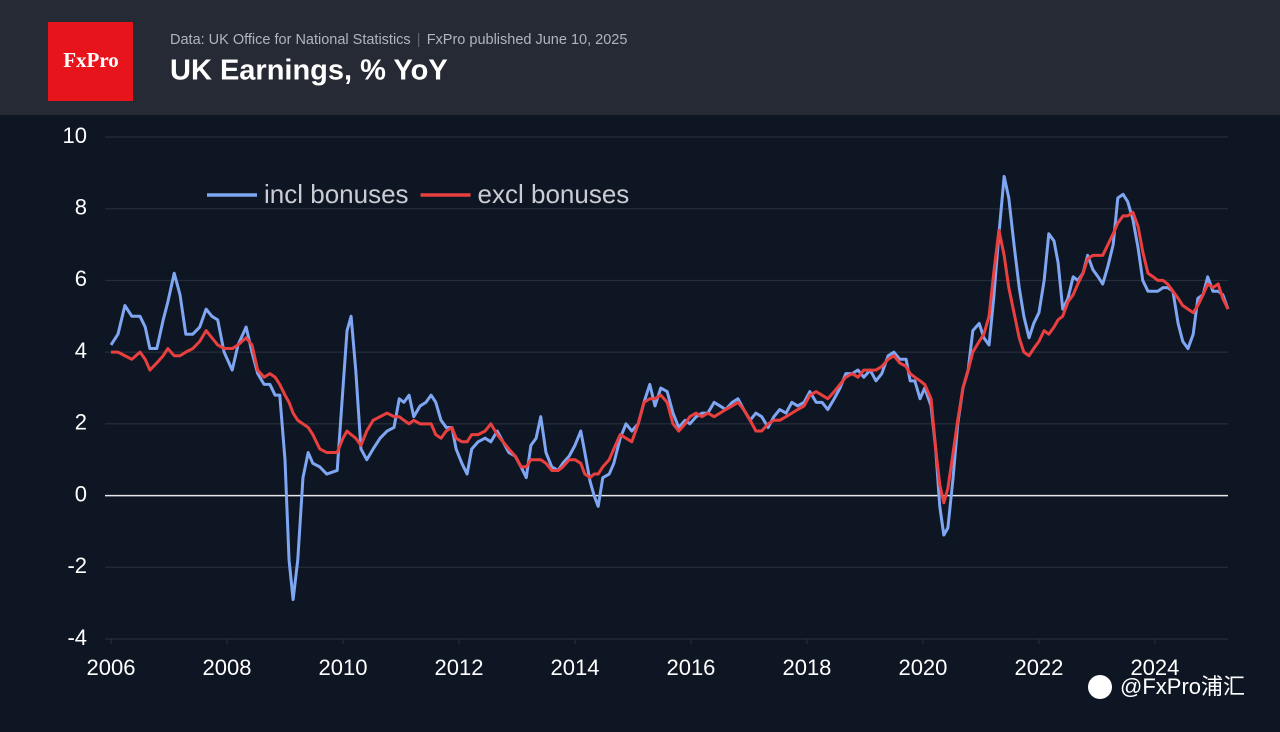 This screenshot has height=732, width=1280. I want to click on watermark-icon, so click(1100, 687).